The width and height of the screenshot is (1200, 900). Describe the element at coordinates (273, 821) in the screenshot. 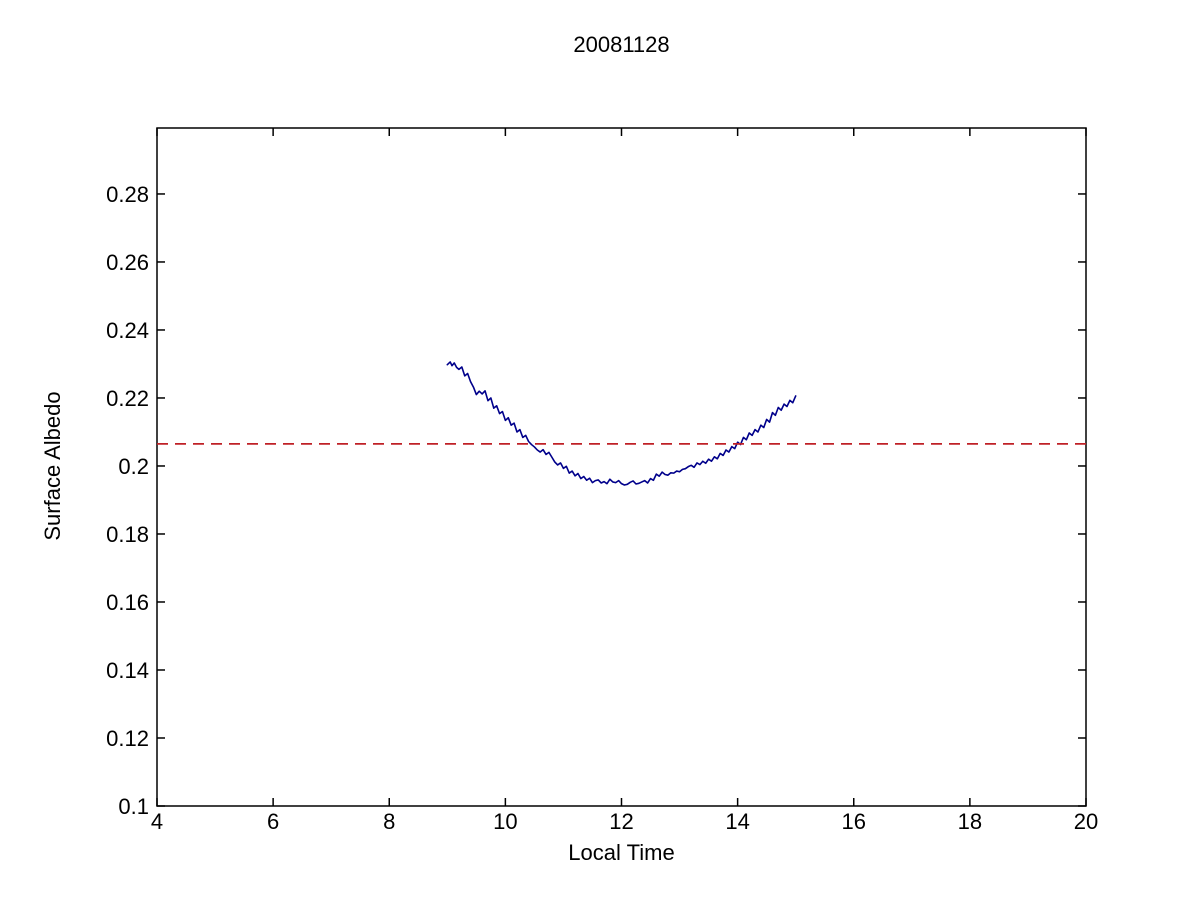

I see `x-tick-label: 6` at that location.